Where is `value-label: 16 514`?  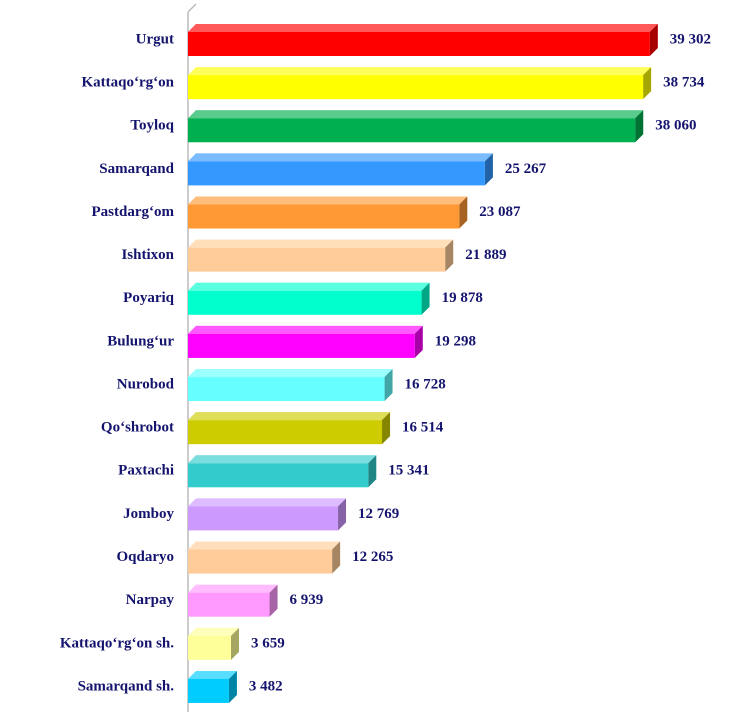 value-label: 16 514 is located at coordinates (423, 428).